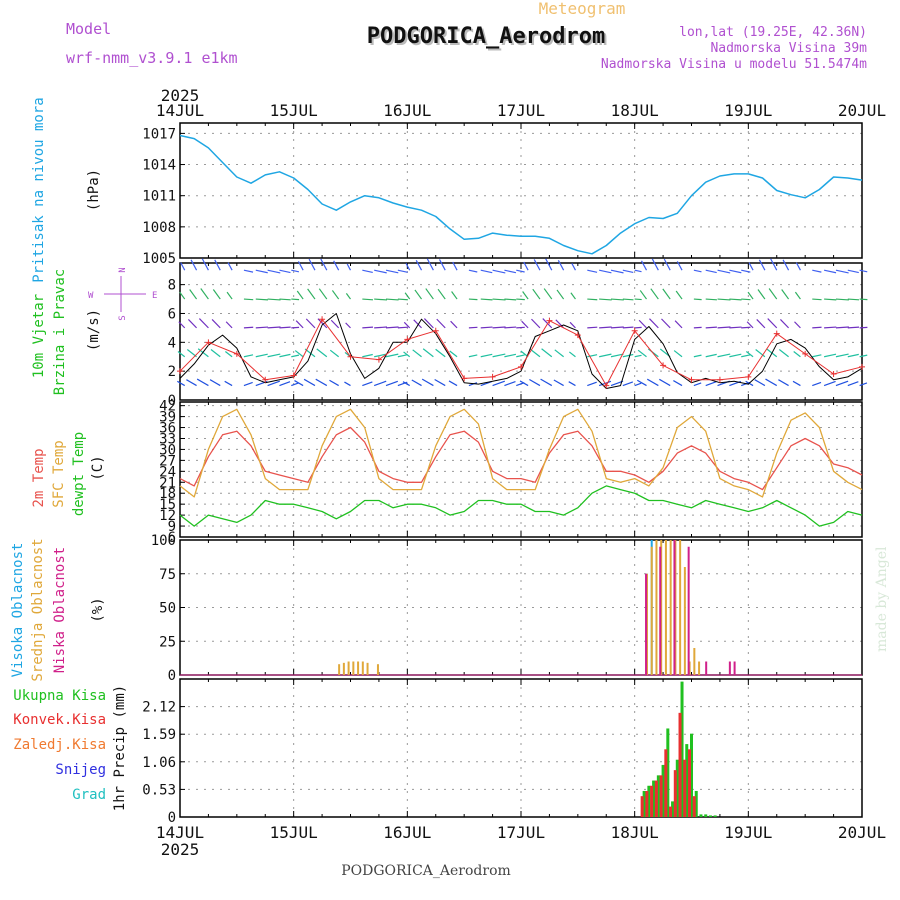  What do you see at coordinates (502, 194) in the screenshot?
I see `pressure-panel: 1005 1008 1011 1014 1017` at bounding box center [502, 194].